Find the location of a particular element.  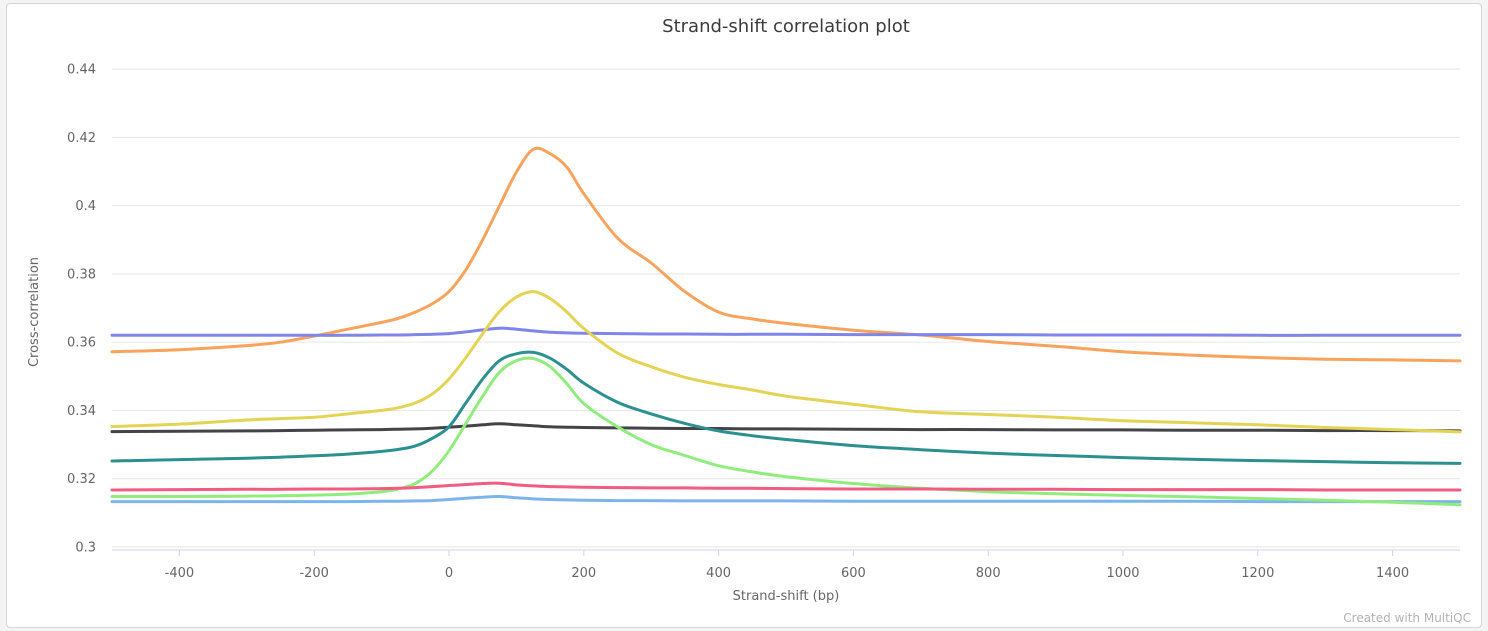

y-tick-label: 0.36 is located at coordinates (81, 343).